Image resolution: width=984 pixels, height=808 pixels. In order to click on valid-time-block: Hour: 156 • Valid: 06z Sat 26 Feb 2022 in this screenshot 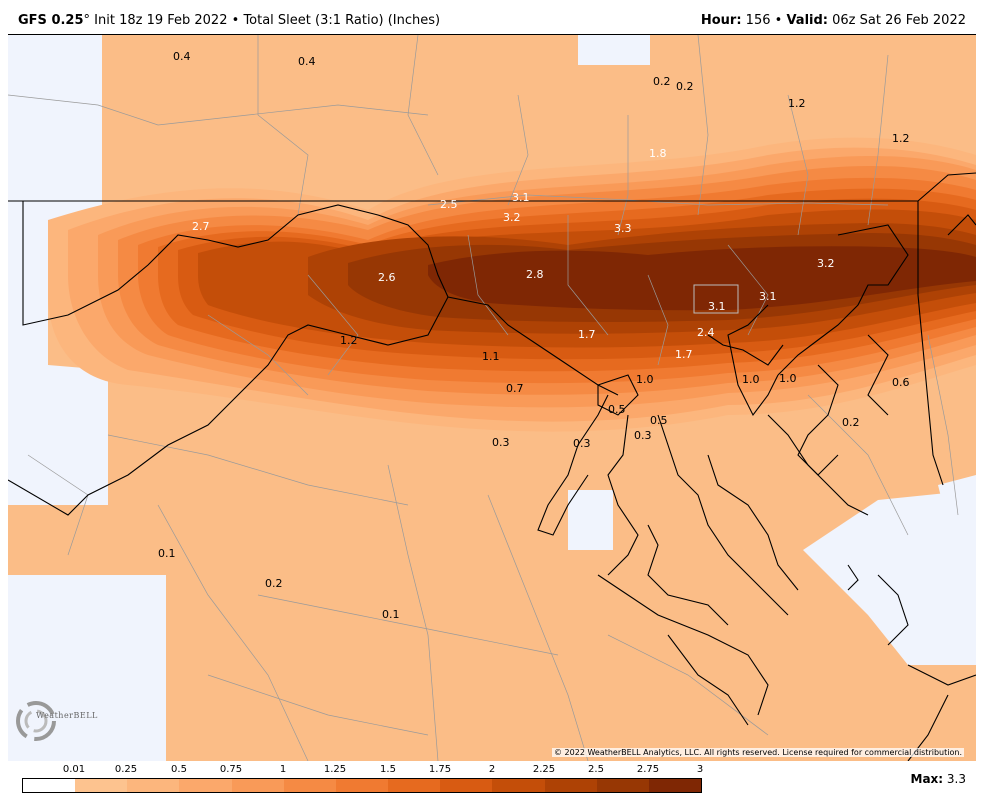, I will do `click(833, 20)`.